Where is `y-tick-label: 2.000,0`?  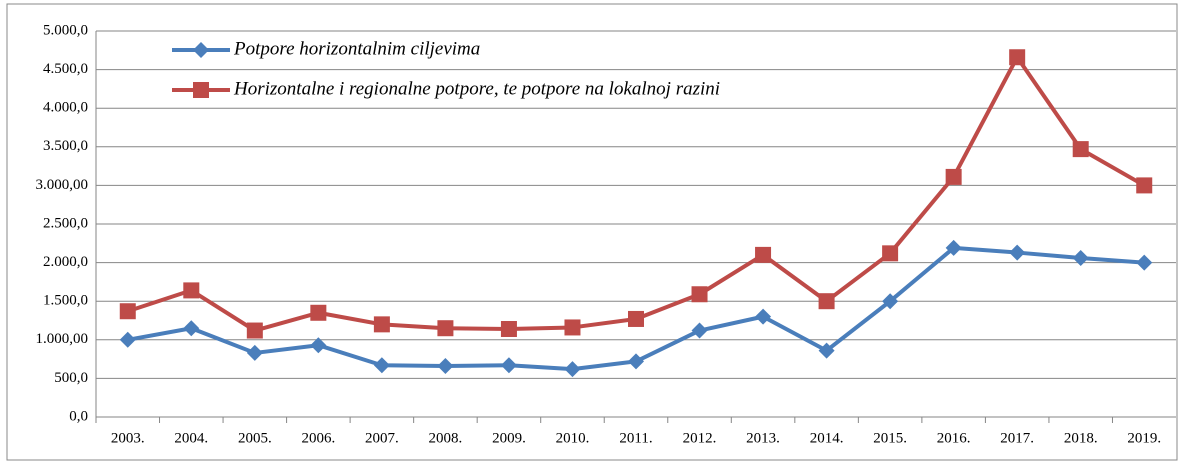 y-tick-label: 2.000,0 is located at coordinates (65, 262).